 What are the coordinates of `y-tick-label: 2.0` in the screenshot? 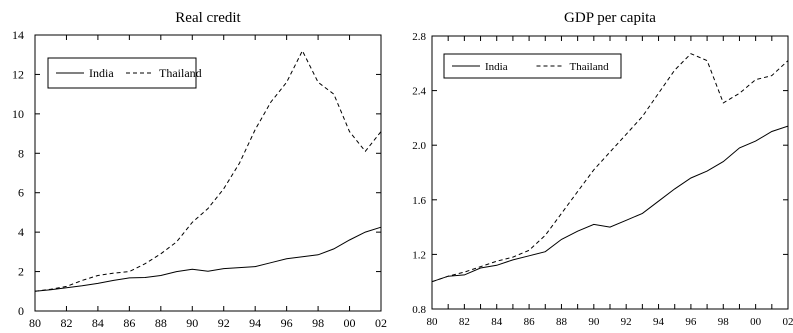 It's located at (419, 146).